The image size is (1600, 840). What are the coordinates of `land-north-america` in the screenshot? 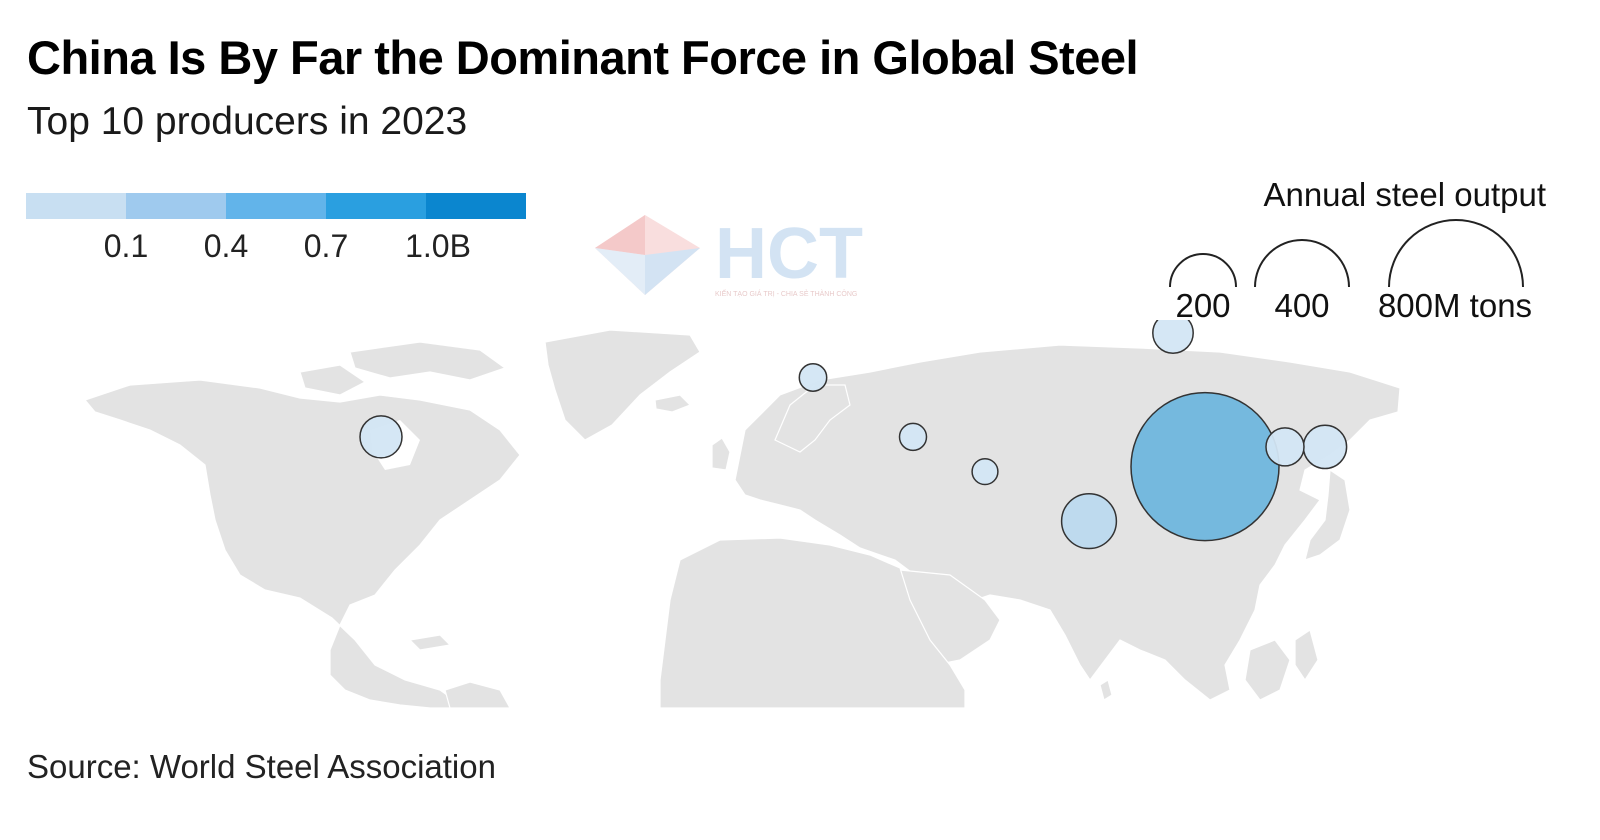 It's located at (302, 544).